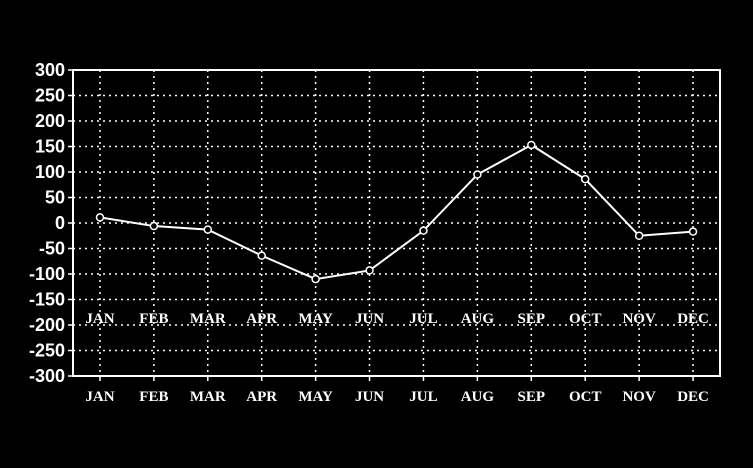  What do you see at coordinates (99, 397) in the screenshot?
I see `x-tick-label: JAN` at bounding box center [99, 397].